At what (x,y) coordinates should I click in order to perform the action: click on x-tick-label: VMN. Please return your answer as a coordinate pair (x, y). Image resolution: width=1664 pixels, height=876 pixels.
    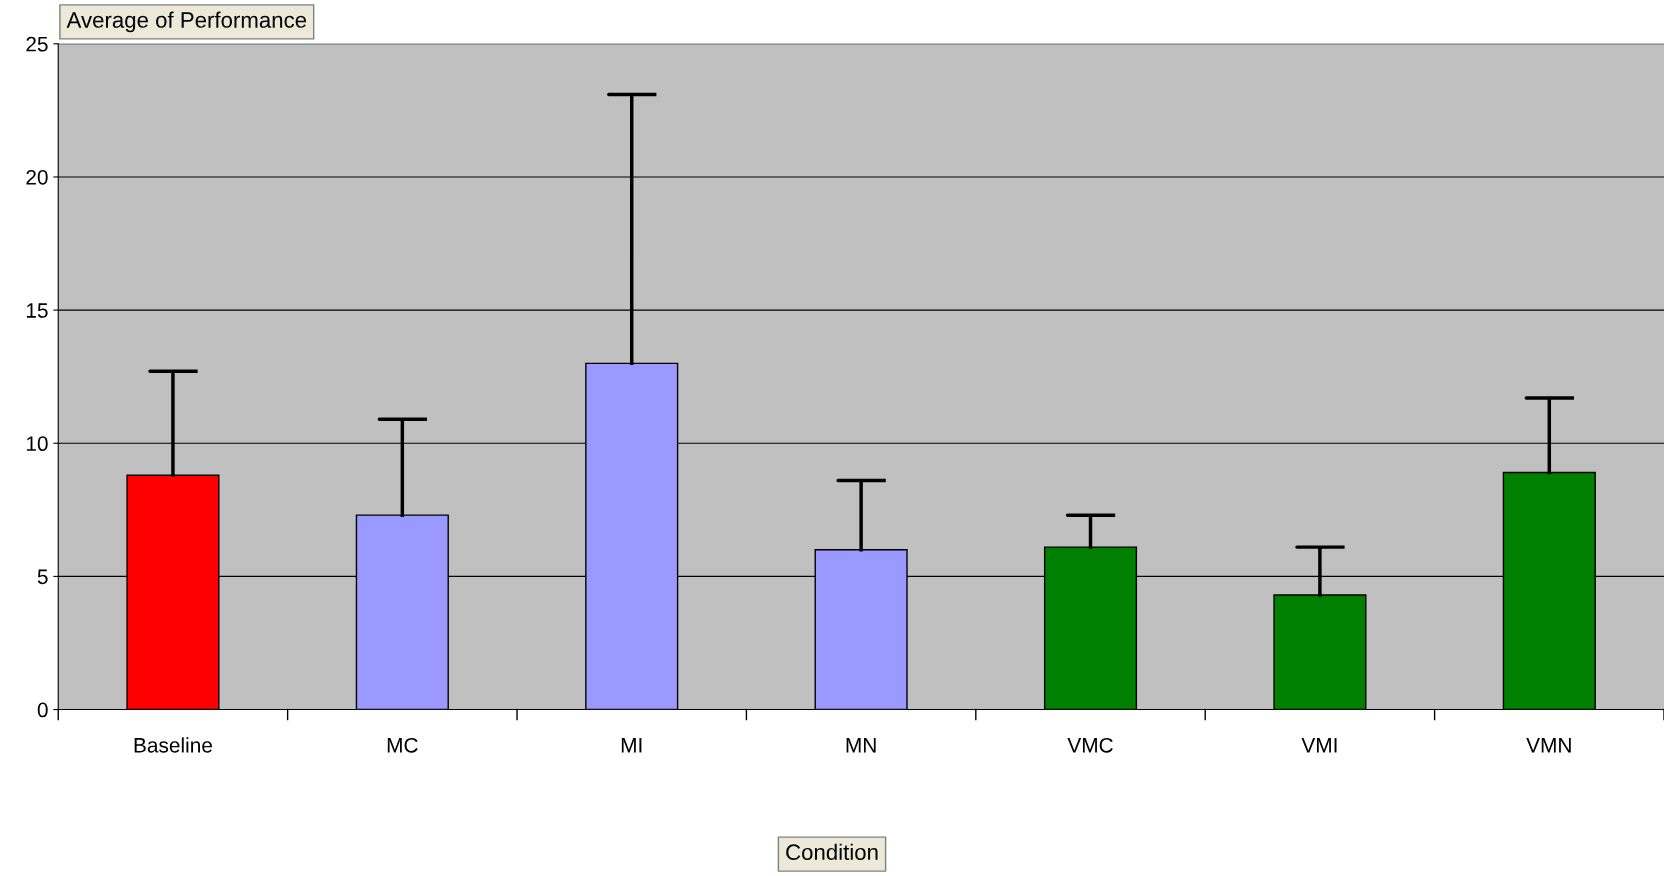
    Looking at the image, I should click on (1548, 745).